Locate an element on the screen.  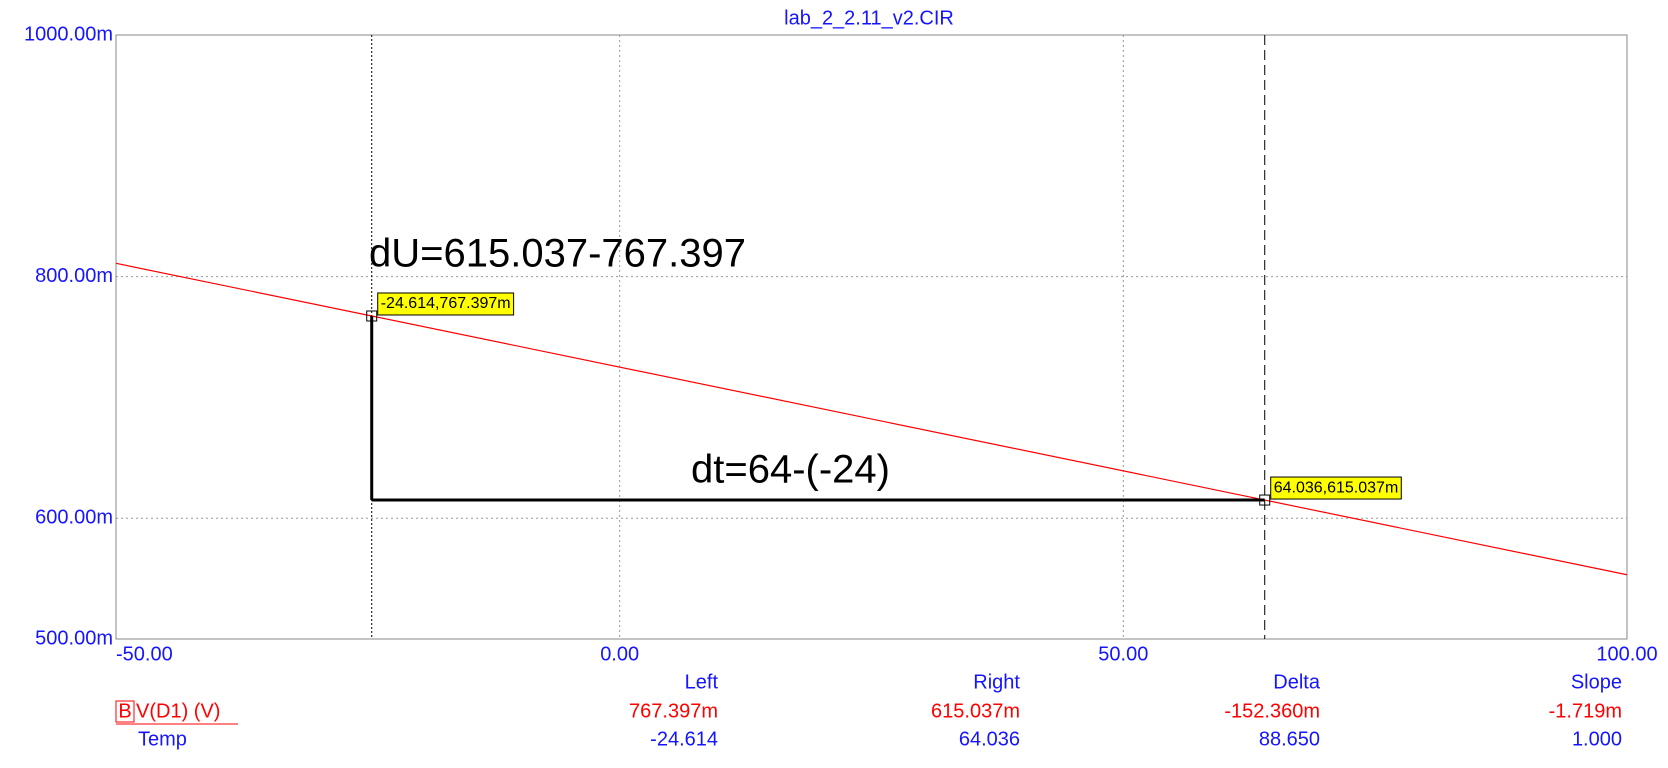
readout-cell: 1.000 is located at coordinates (1597, 739).